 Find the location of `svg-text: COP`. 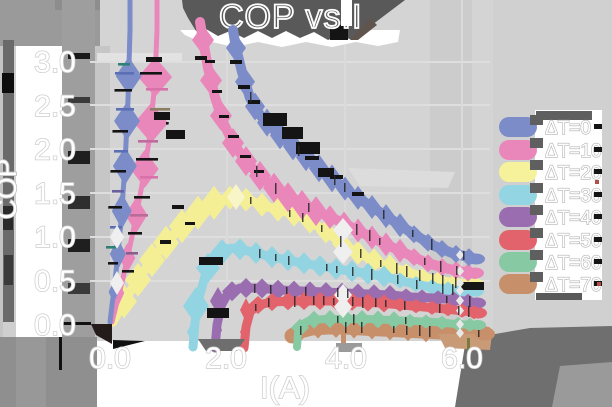

svg-text: COP is located at coordinates (11, 189).